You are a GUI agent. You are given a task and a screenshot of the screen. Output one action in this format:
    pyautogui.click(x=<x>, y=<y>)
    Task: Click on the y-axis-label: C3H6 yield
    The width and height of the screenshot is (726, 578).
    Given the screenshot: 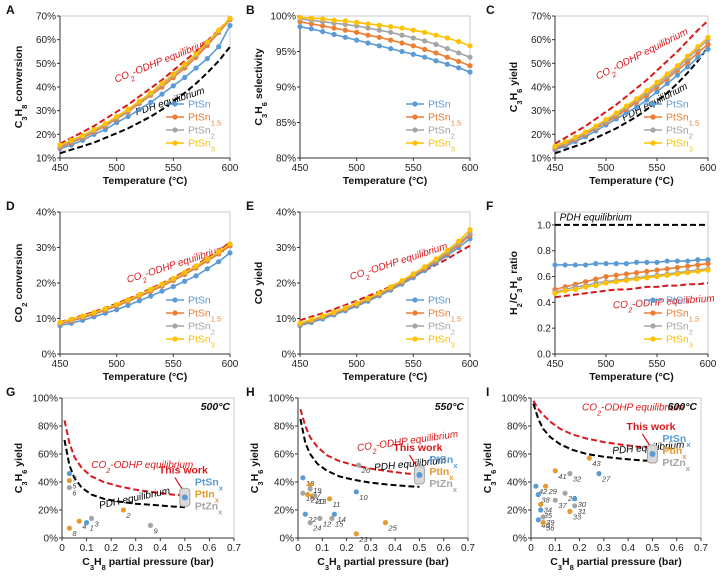 What is the action you would take?
    pyautogui.click(x=516, y=87)
    